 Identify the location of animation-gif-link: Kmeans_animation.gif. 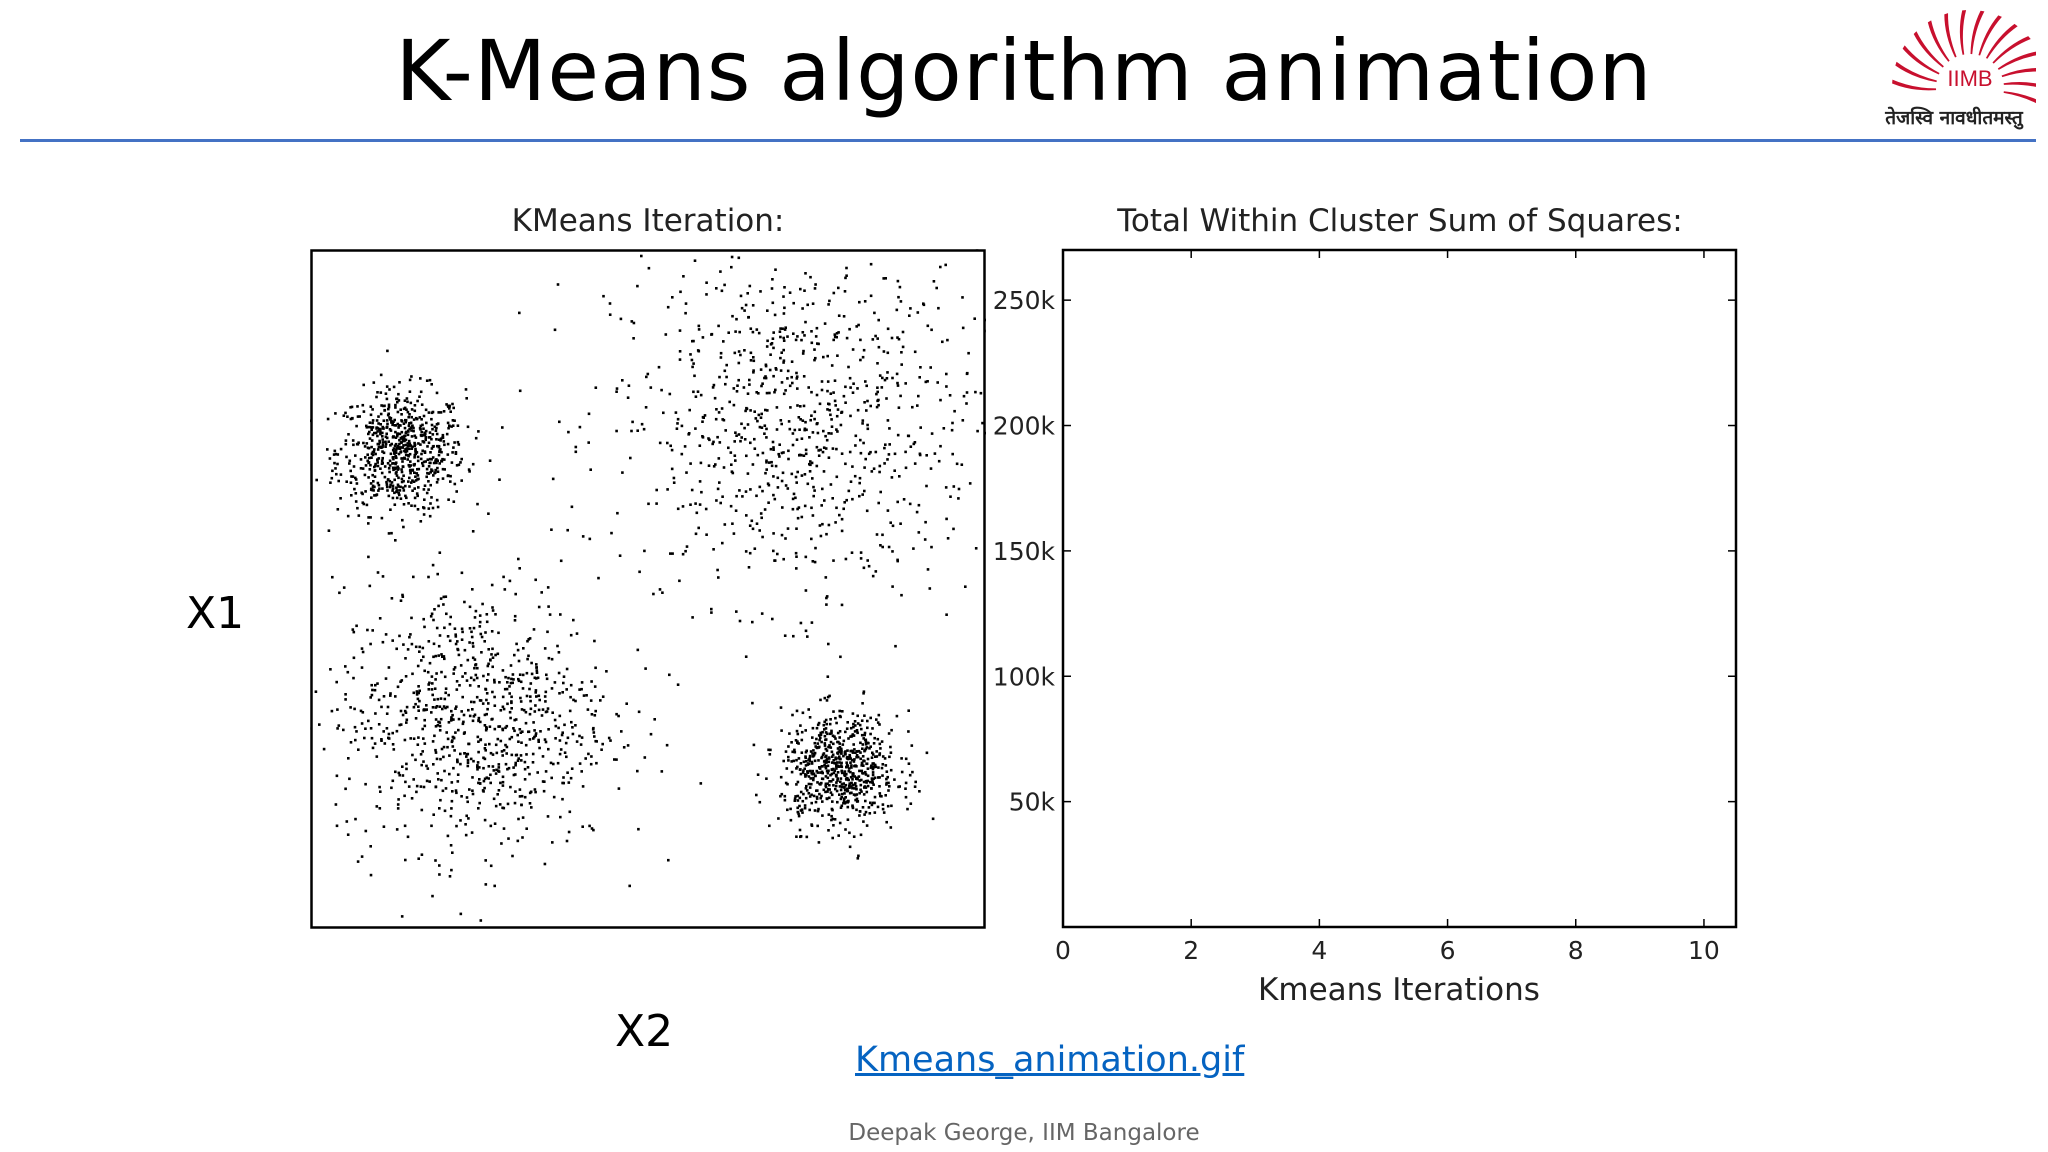
(1050, 1060).